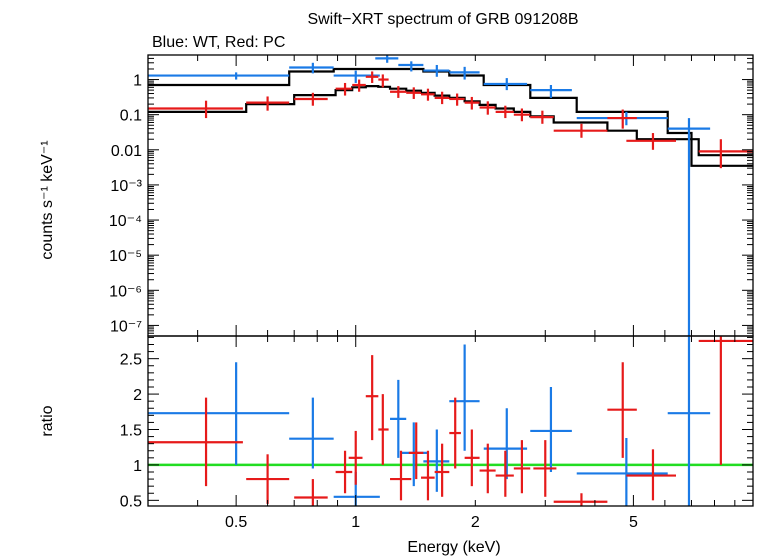 The width and height of the screenshot is (758, 556). I want to click on y-tick-label: 10⁻³, so click(126, 186).